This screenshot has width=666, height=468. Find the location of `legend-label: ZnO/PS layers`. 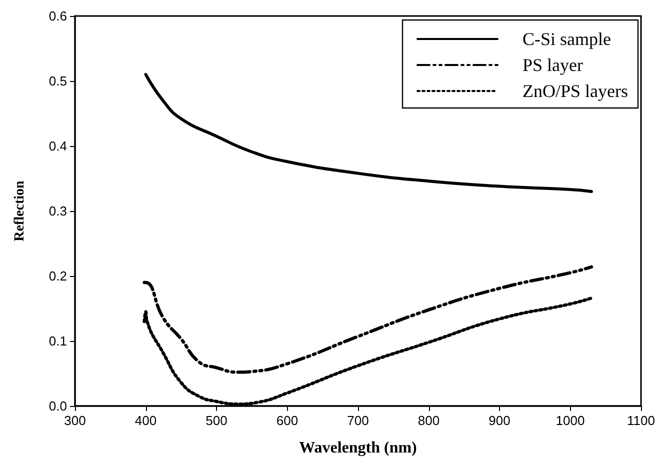

legend-label: ZnO/PS layers is located at coordinates (575, 91).